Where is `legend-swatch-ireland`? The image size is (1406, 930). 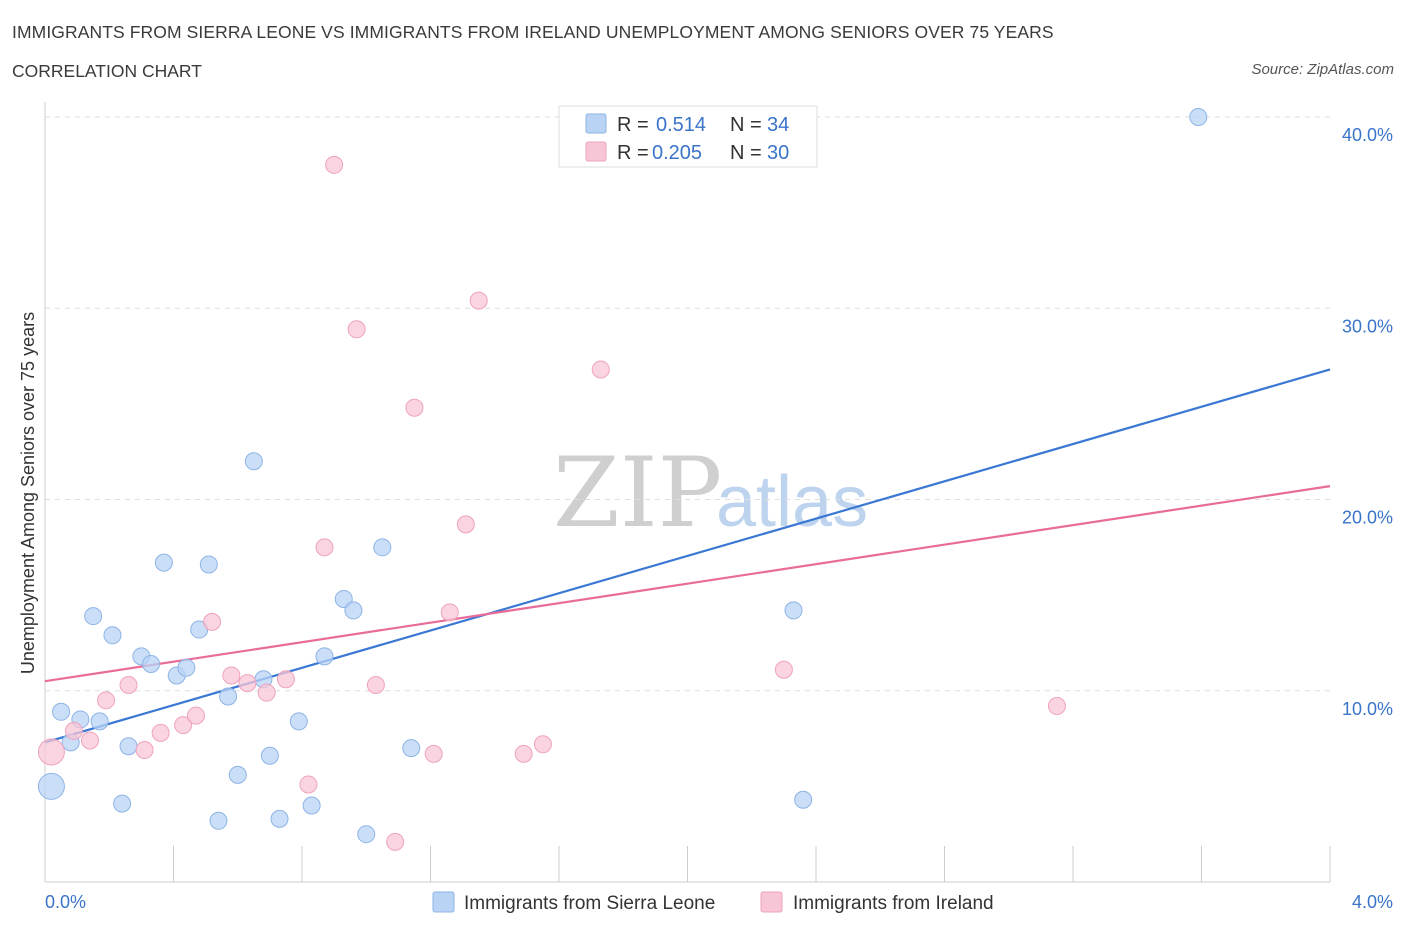 legend-swatch-ireland is located at coordinates (596, 151).